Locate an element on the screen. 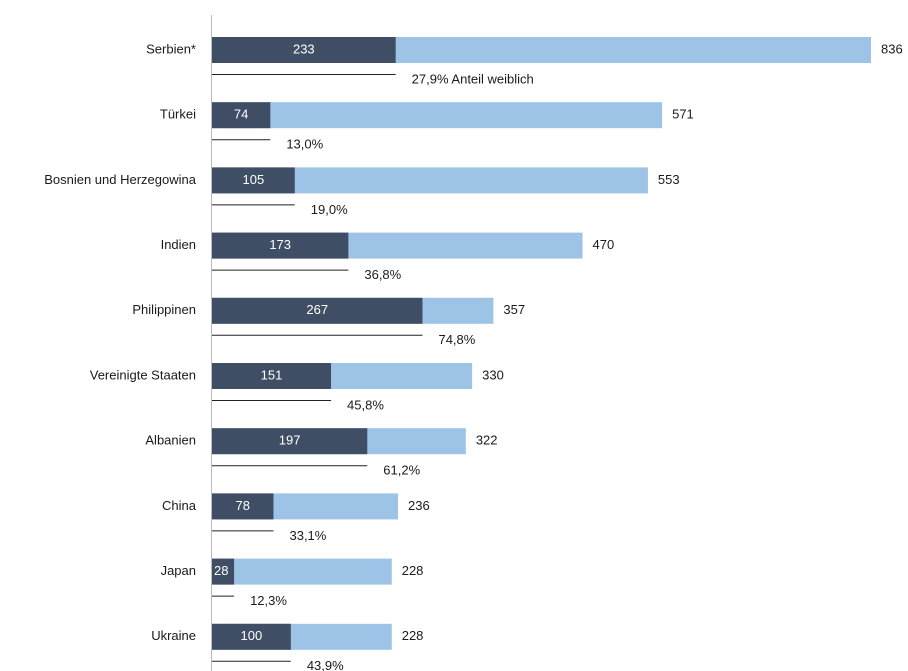 Image resolution: width=908 pixels, height=671 pixels. share-label: 45,8% is located at coordinates (365, 404).